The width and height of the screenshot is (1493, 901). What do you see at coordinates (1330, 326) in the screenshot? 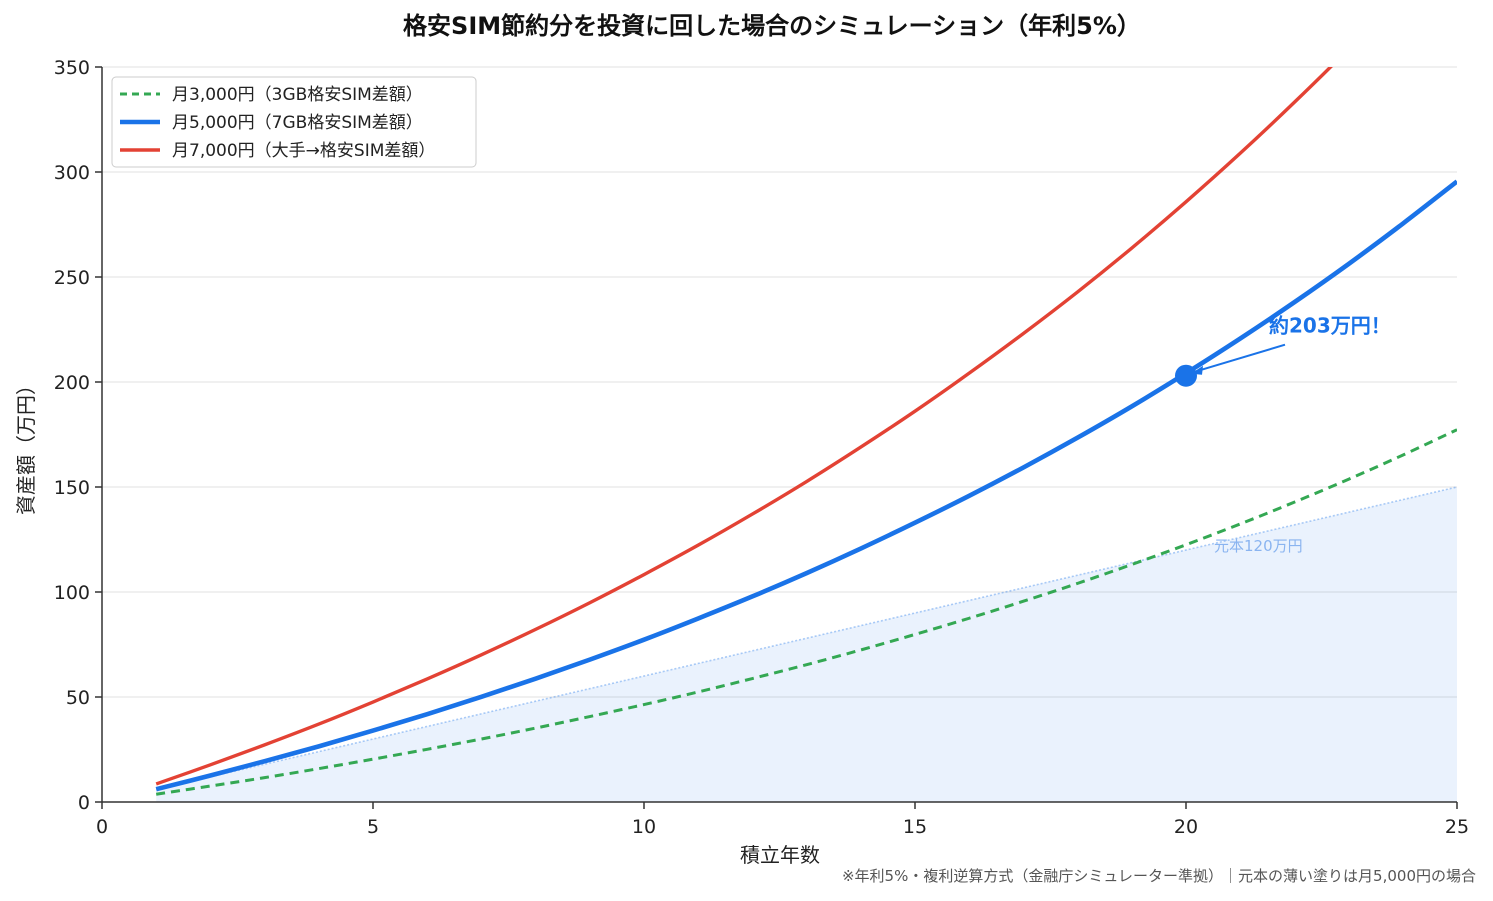
I see `annotation-label: 約203万円！` at bounding box center [1330, 326].